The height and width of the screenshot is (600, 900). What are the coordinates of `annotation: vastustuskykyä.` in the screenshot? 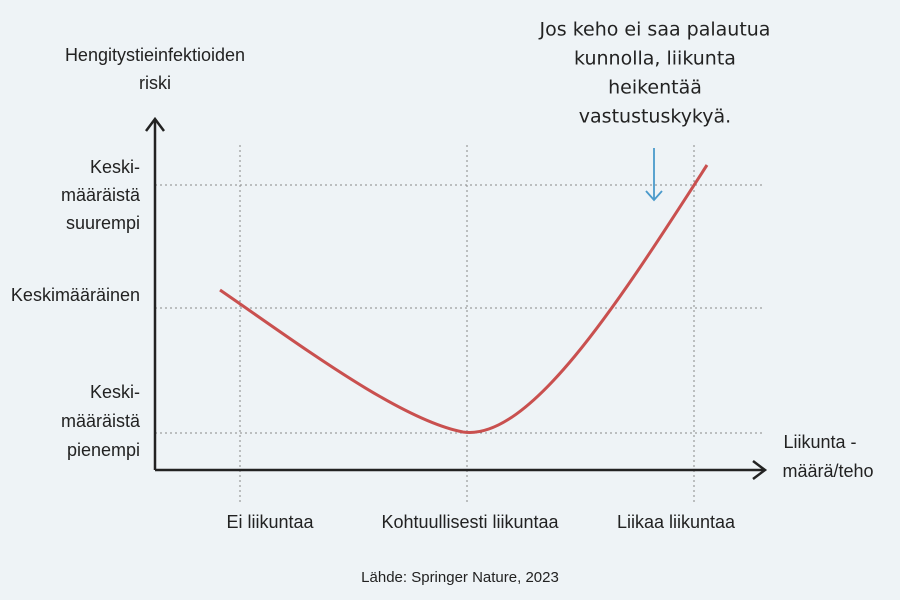 It's located at (655, 117).